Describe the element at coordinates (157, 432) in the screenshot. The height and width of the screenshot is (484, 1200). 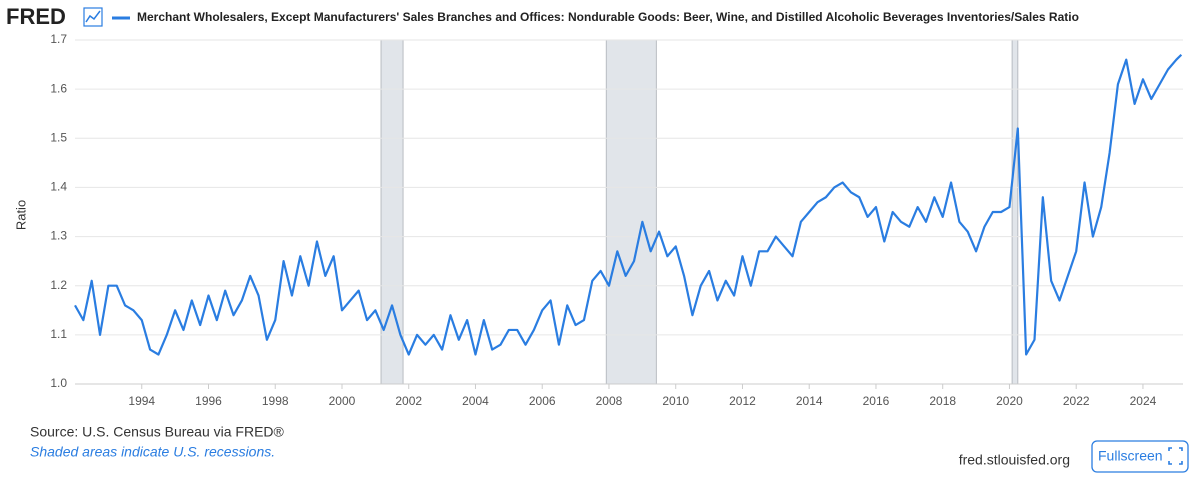
I see `source: Source: U.S. Census Bureau via FRED®` at that location.